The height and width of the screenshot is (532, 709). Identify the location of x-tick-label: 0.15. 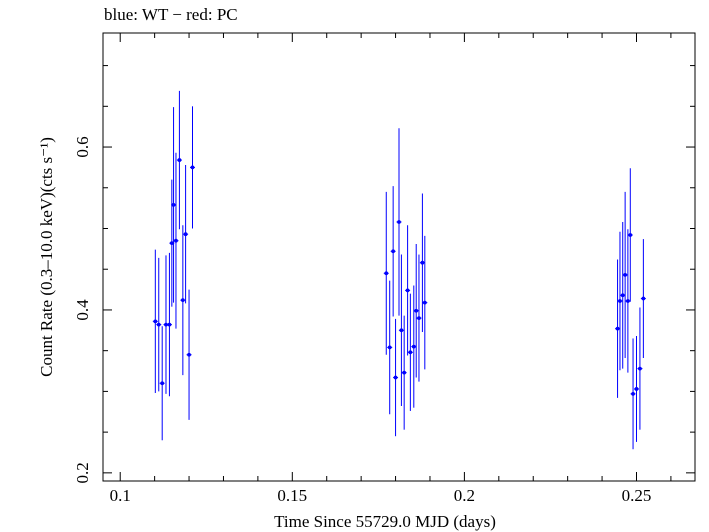
(292, 495).